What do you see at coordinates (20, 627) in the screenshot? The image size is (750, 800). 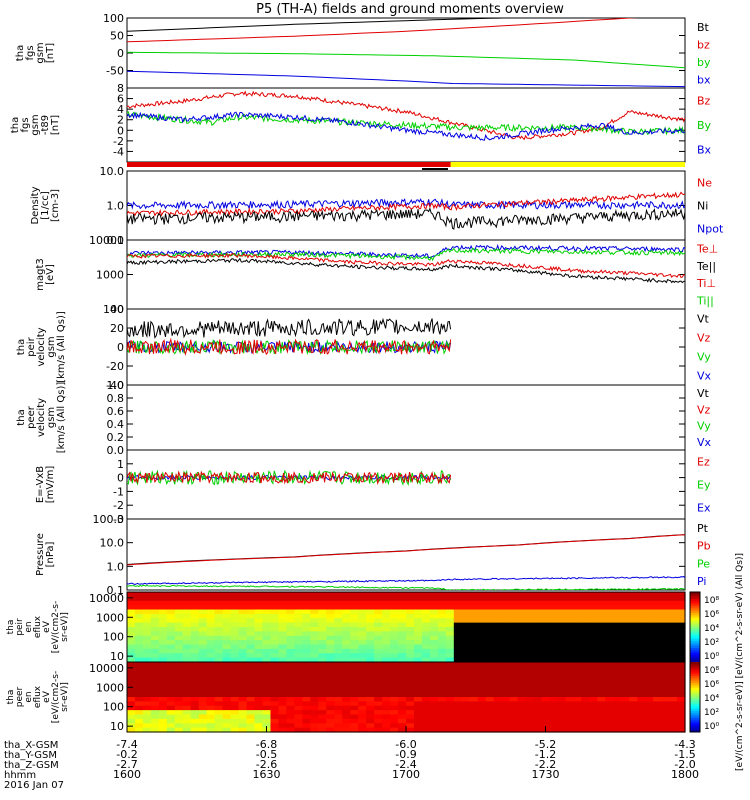 I see `ylabel-line: peir` at bounding box center [20, 627].